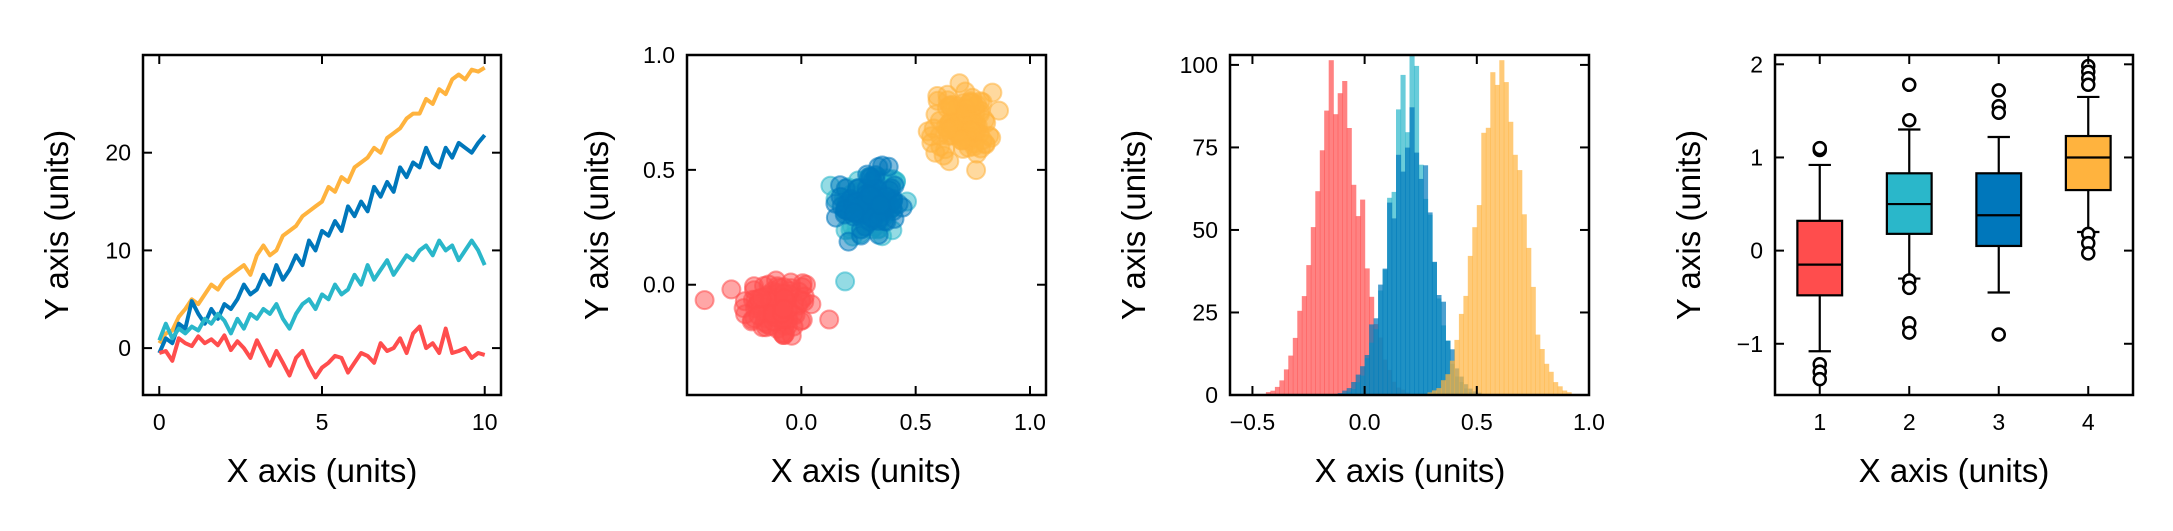 The height and width of the screenshot is (531, 2173). What do you see at coordinates (1199, 65) in the screenshot?
I see `y-tick-label: 100` at bounding box center [1199, 65].